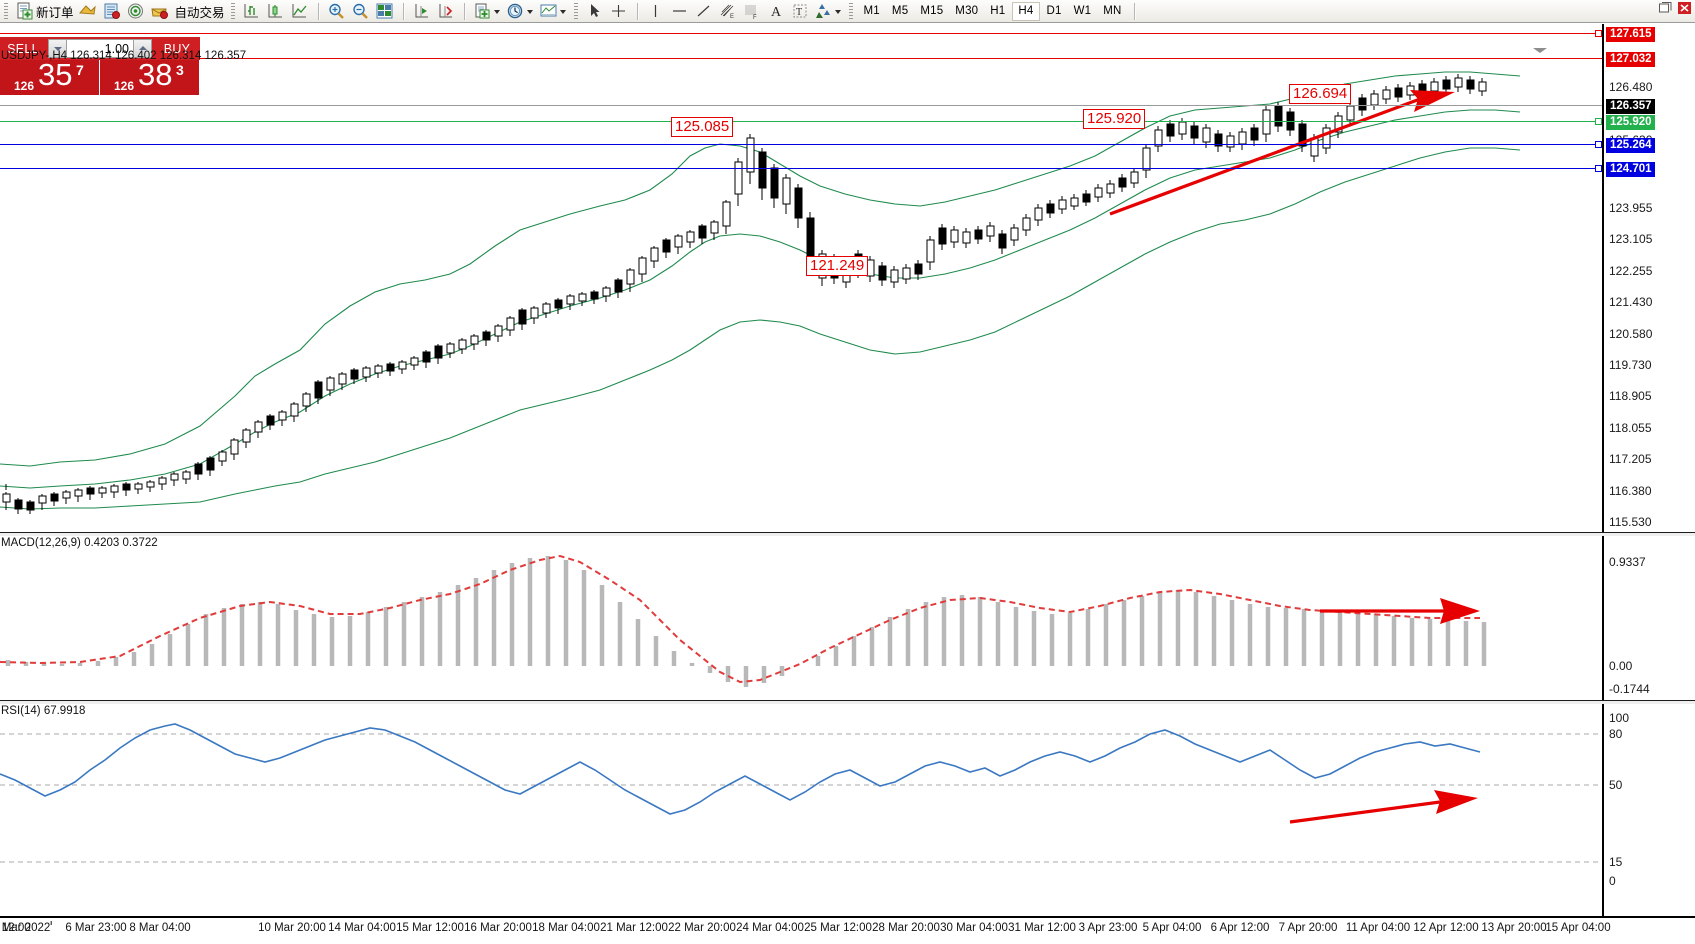 The image size is (1695, 944). Describe the element at coordinates (680, 11) in the screenshot. I see `horizontal-line-tool-button` at that location.